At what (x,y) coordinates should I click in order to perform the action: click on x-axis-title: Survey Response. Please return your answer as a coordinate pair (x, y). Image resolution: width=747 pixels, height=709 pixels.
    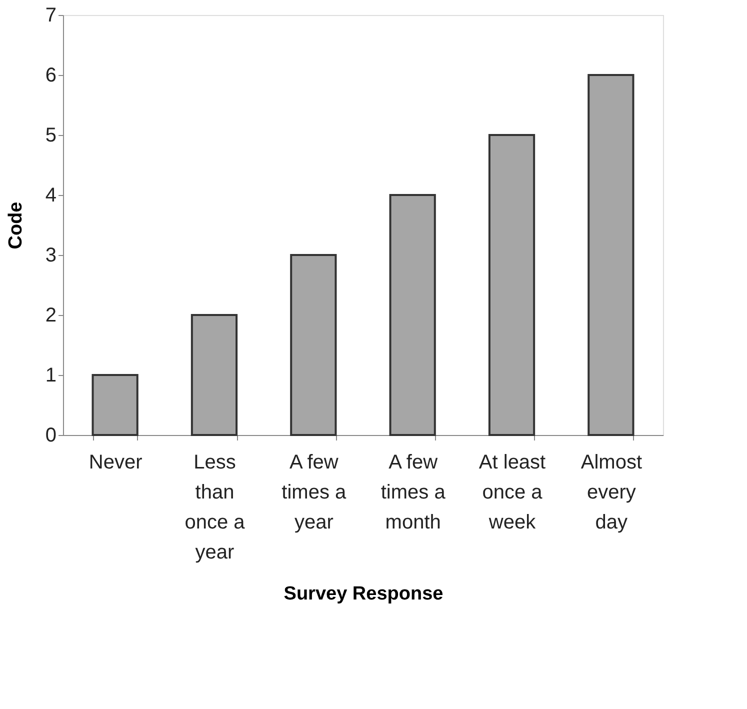
    Looking at the image, I should click on (364, 594).